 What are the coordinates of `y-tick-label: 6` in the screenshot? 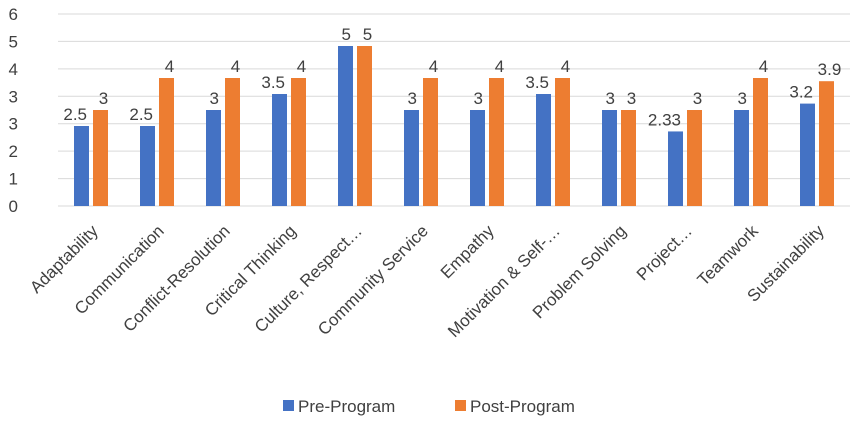 It's located at (13, 14).